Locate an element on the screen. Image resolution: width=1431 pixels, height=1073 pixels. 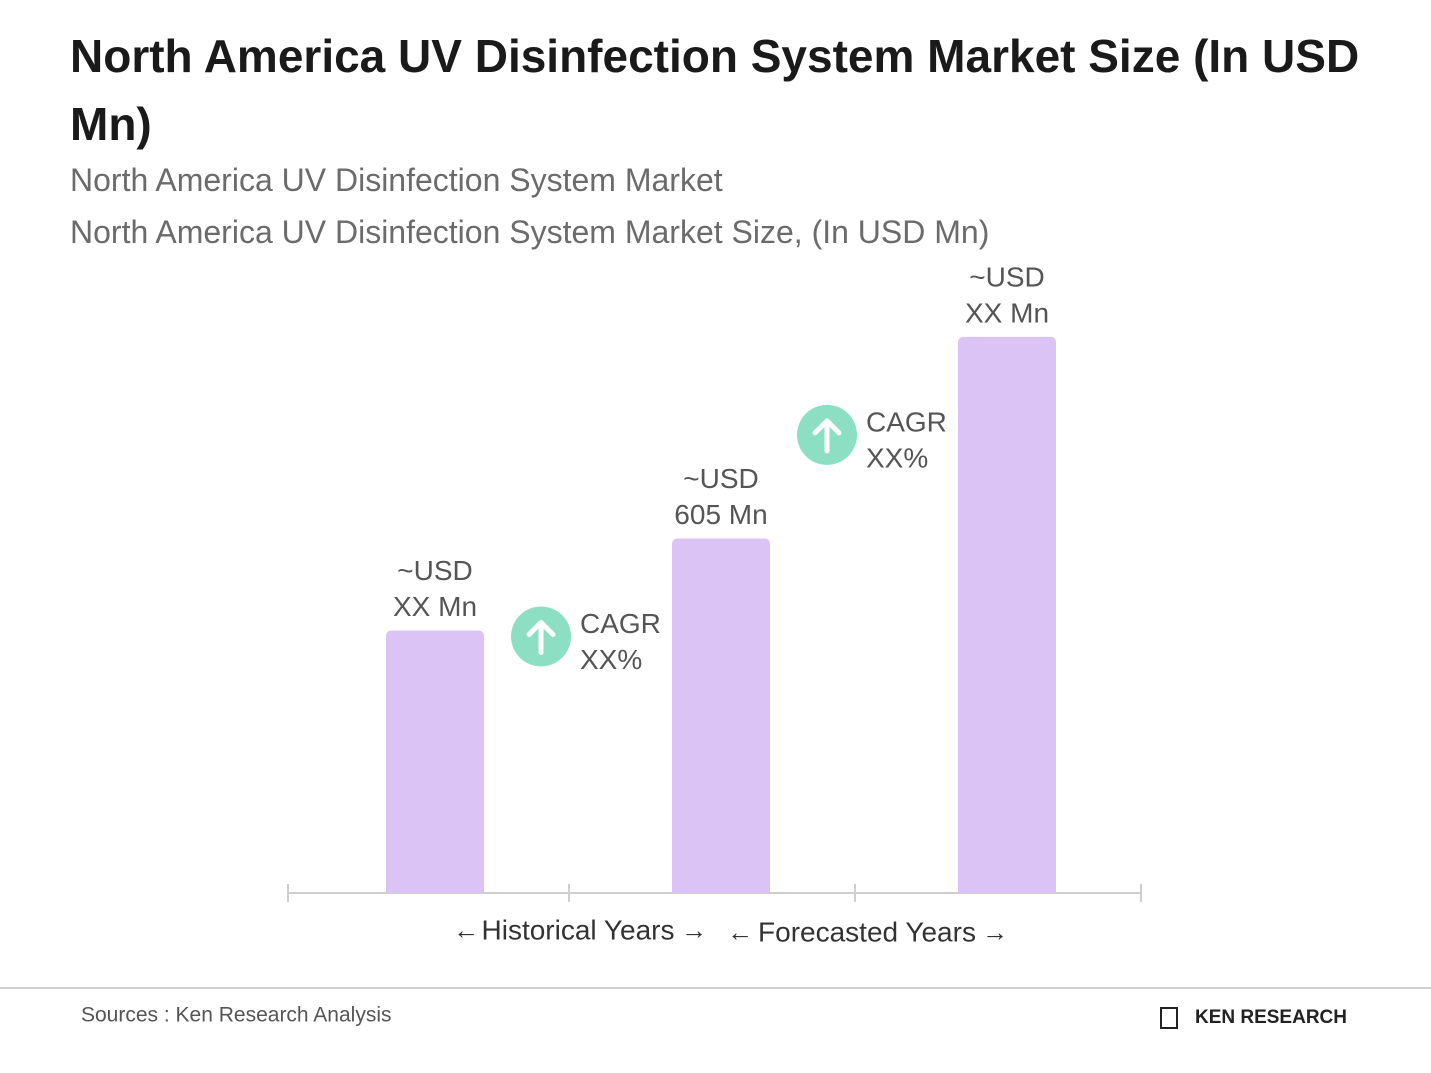
logo: KEN RESEARCH is located at coordinates (1271, 1017).